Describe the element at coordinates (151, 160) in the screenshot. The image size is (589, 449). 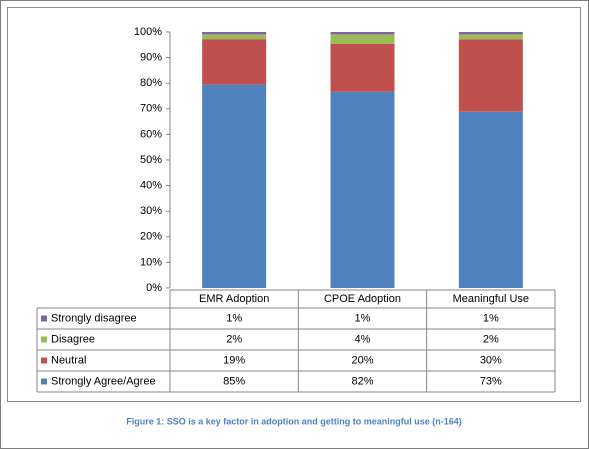
I see `y-tick-label: 50%` at that location.